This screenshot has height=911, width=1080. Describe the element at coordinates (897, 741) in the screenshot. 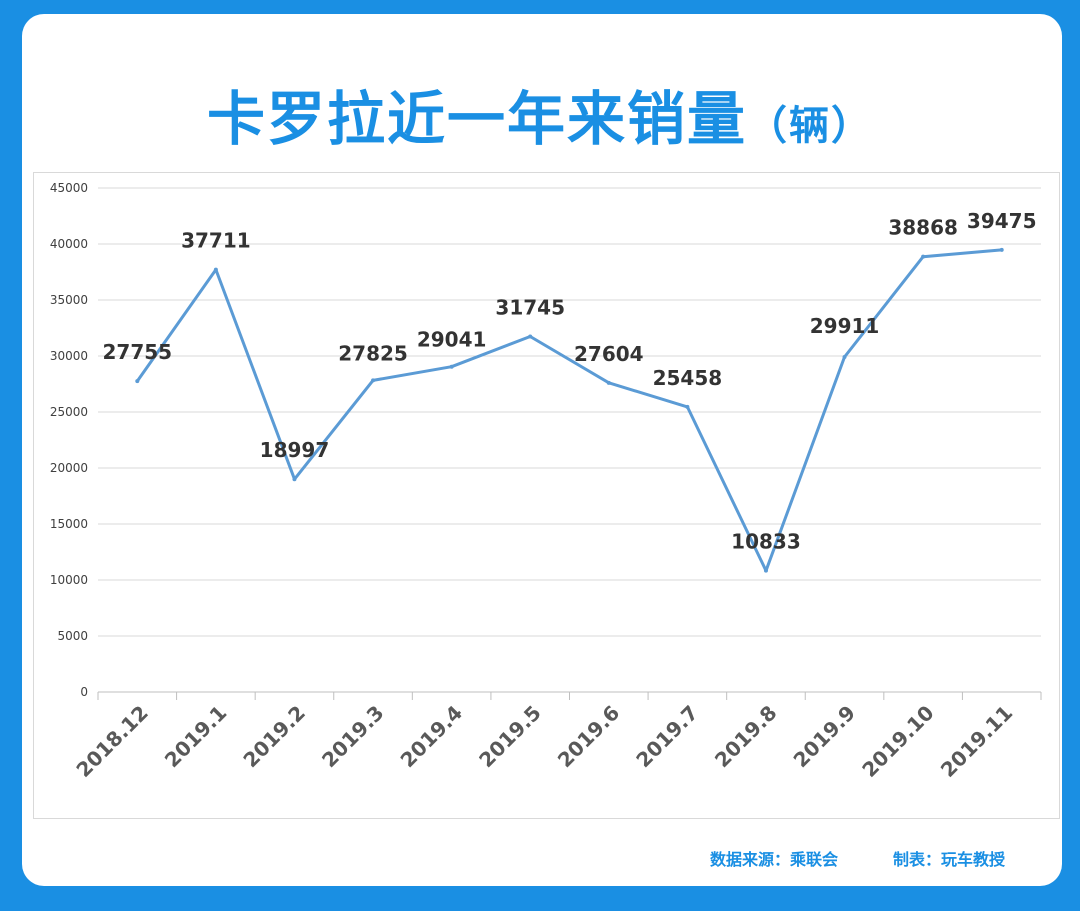

I see `x-tick-label: 2019.10` at that location.